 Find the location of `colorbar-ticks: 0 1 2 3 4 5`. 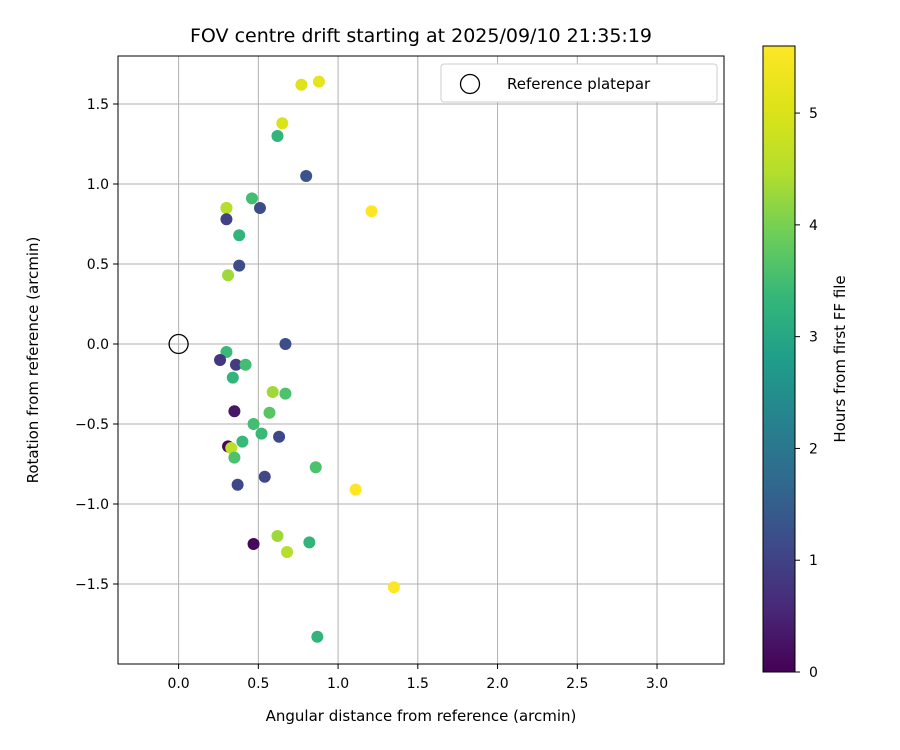

colorbar-ticks: 0 1 2 3 4 5 is located at coordinates (806, 393).